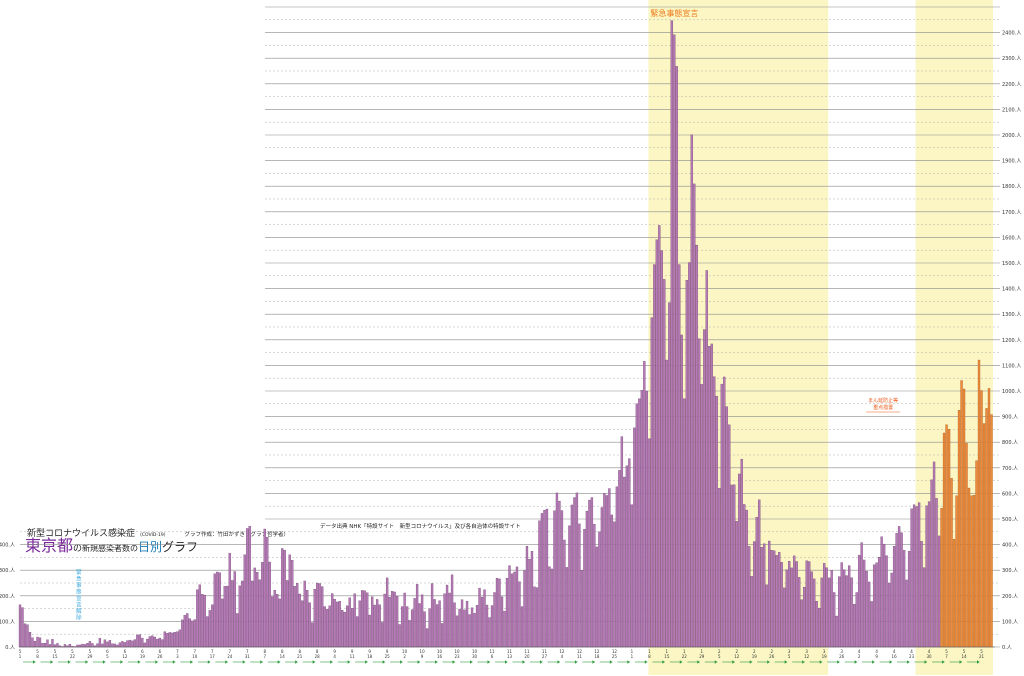 This screenshot has width=1024, height=676. What do you see at coordinates (475, 656) in the screenshot?
I see `x-tick-day: 30` at bounding box center [475, 656].